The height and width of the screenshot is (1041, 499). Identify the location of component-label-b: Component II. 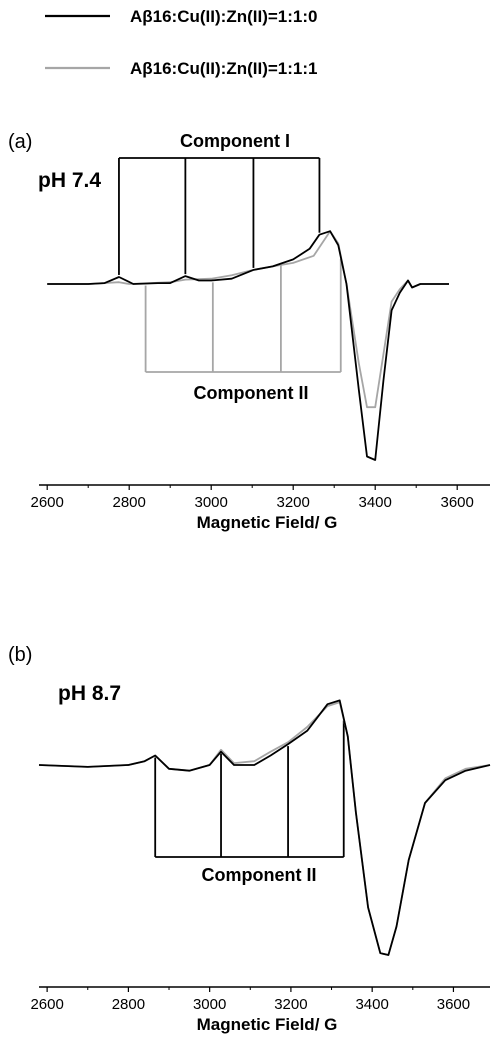
(259, 875).